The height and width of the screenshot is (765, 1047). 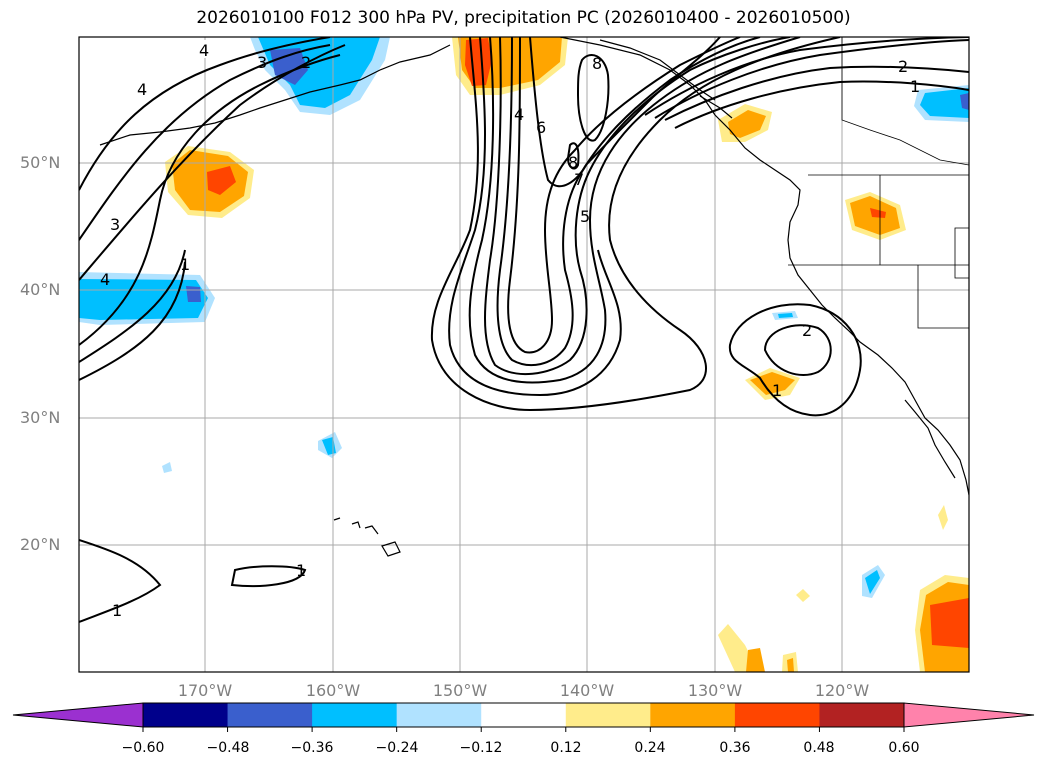 I want to click on lat-label: 50°N, so click(x=40, y=162).